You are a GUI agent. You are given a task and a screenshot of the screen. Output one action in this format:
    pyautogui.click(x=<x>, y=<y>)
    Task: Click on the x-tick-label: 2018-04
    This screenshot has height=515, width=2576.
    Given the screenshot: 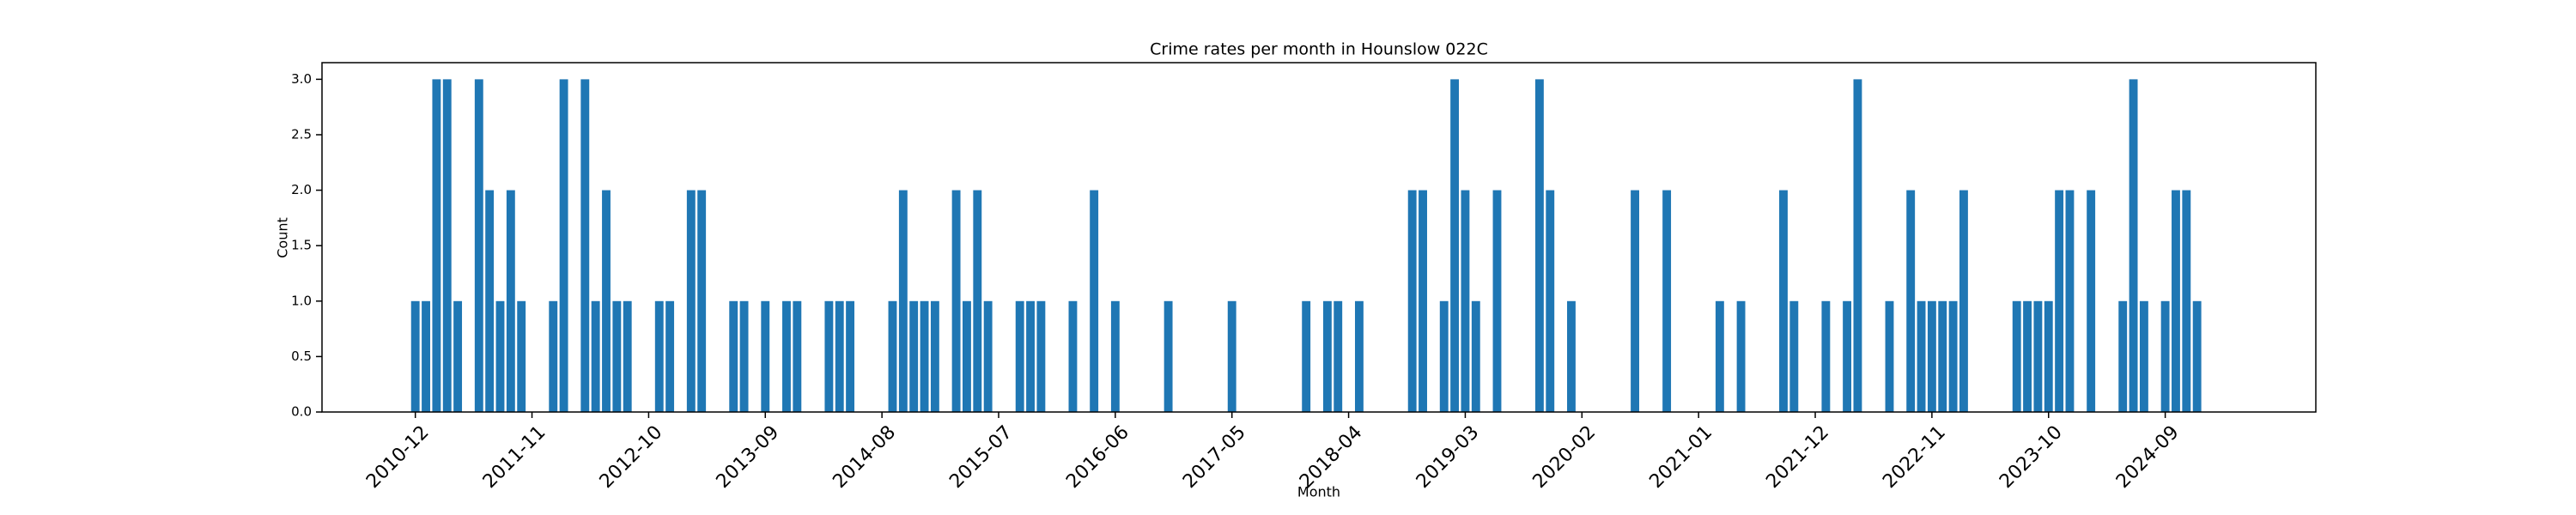 What is the action you would take?
    pyautogui.click(x=1331, y=457)
    